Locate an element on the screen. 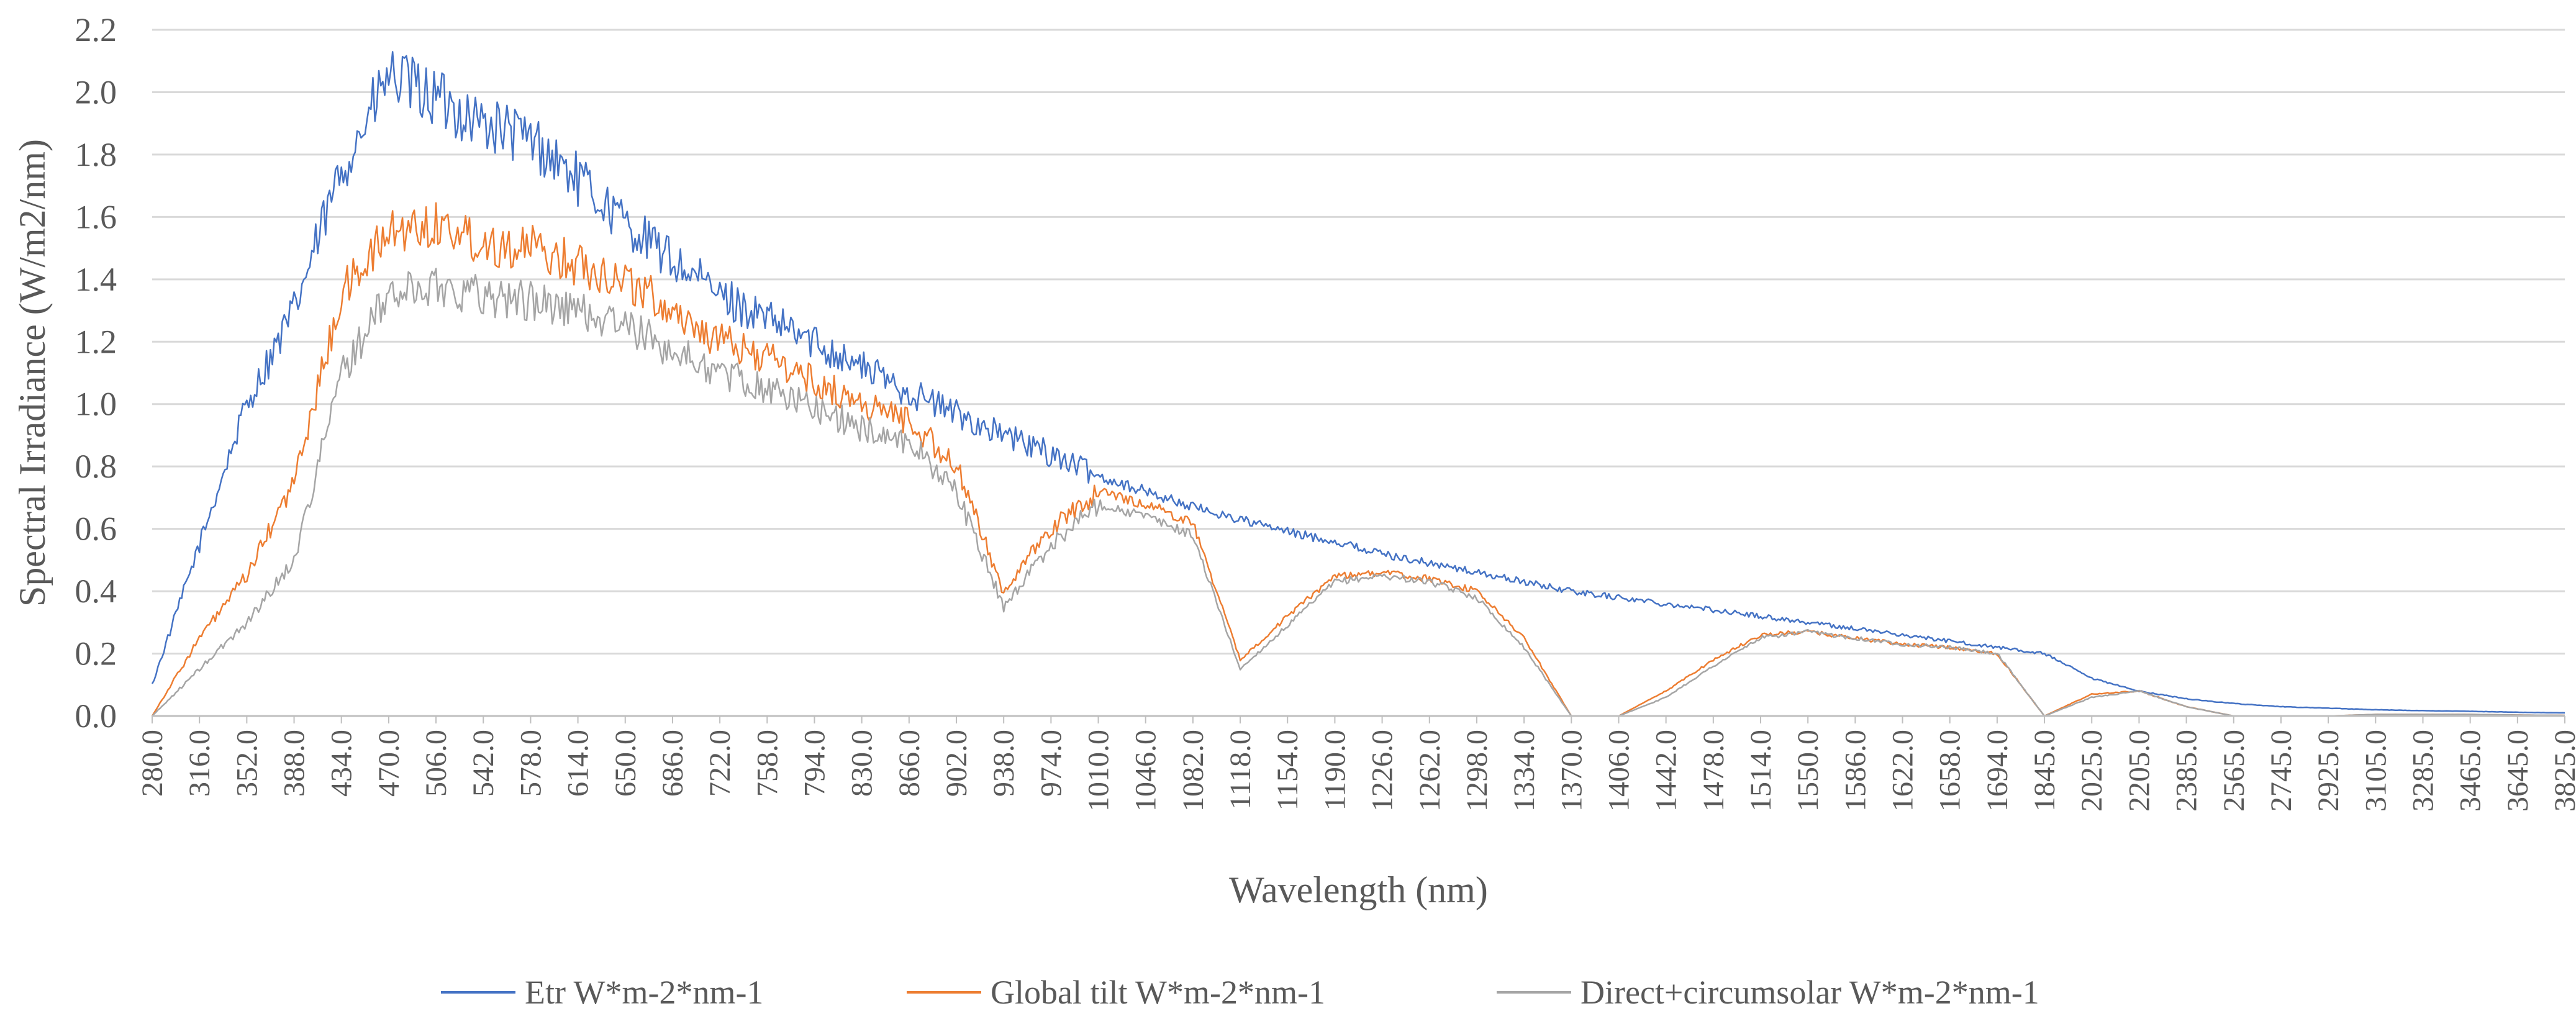 The height and width of the screenshot is (1024, 2576). x-tick-label: 614.0 is located at coordinates (578, 763).